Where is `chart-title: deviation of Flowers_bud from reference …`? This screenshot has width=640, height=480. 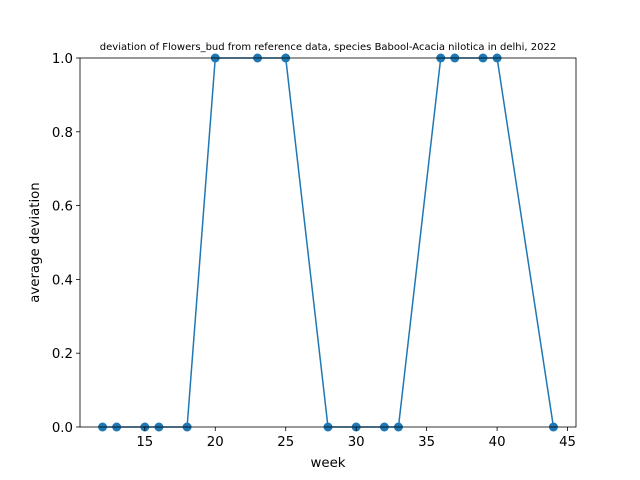 chart-title: deviation of Flowers_bud from reference … is located at coordinates (328, 47).